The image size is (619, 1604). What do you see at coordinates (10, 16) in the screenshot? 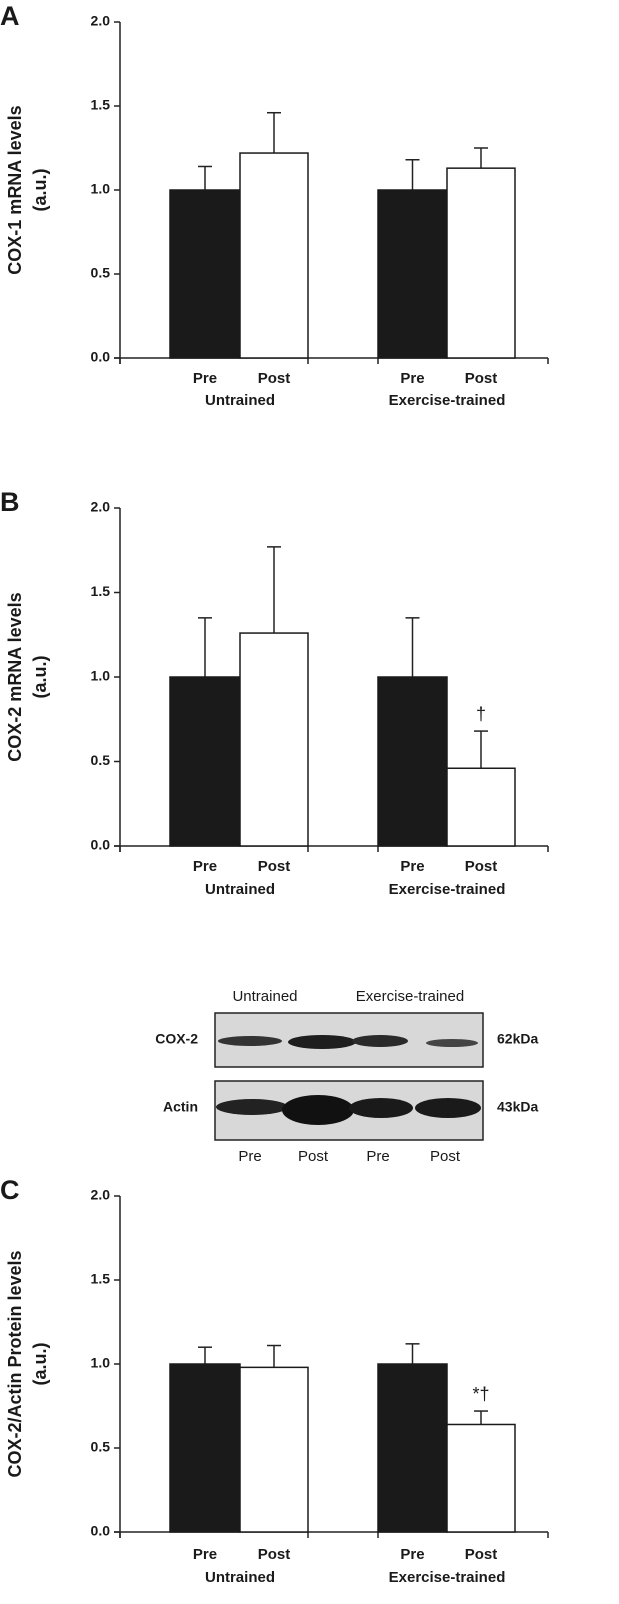
I see `panel-letter: A` at bounding box center [10, 16].